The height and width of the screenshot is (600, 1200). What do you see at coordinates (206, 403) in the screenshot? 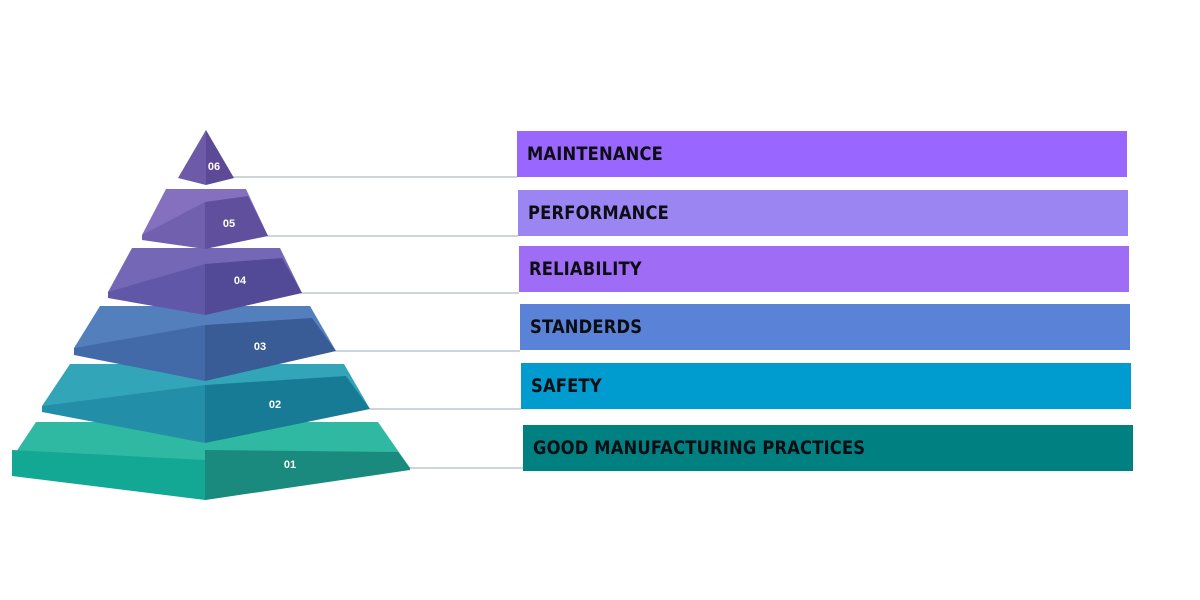
I see `pyramid-tier-02: 02` at bounding box center [206, 403].